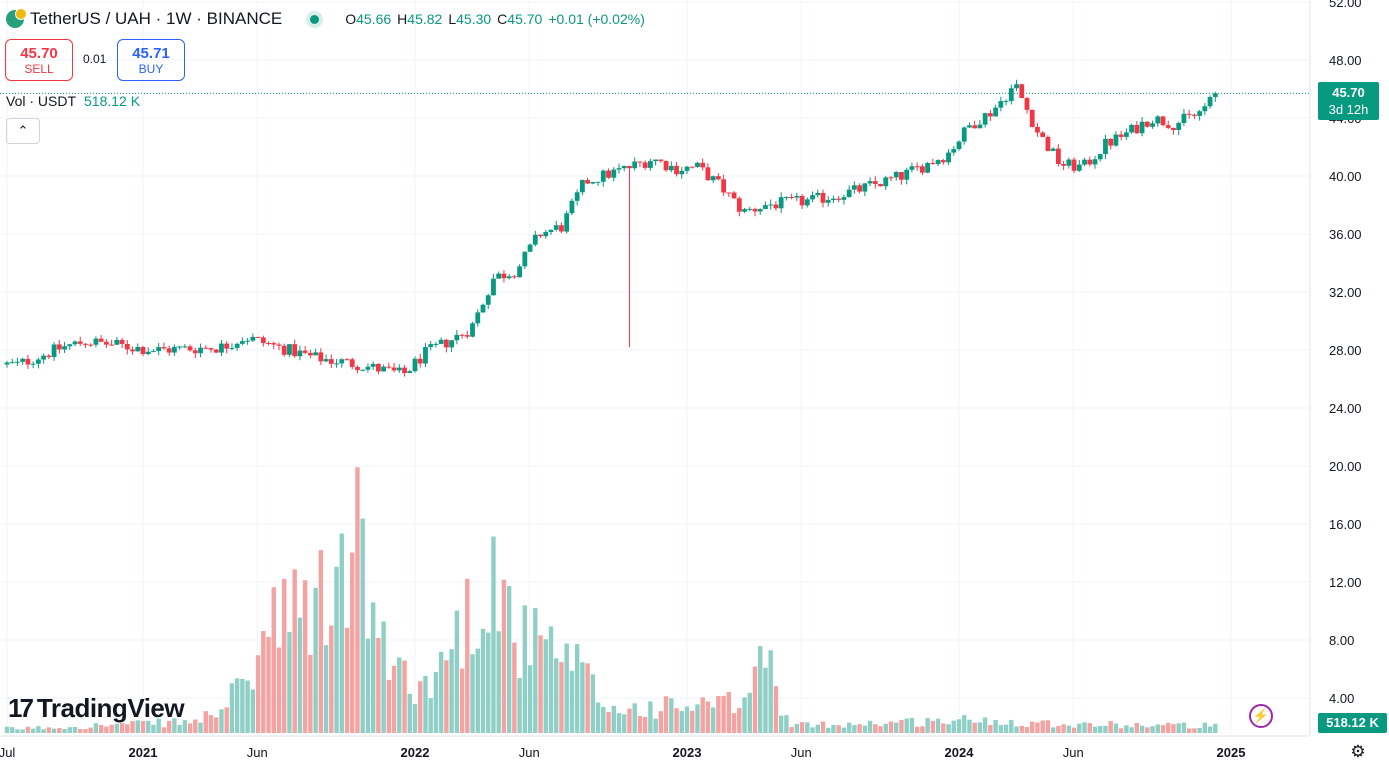 This screenshot has width=1389, height=769. I want to click on volume-legend: Vol · USDT 518.12 K, so click(73, 101).